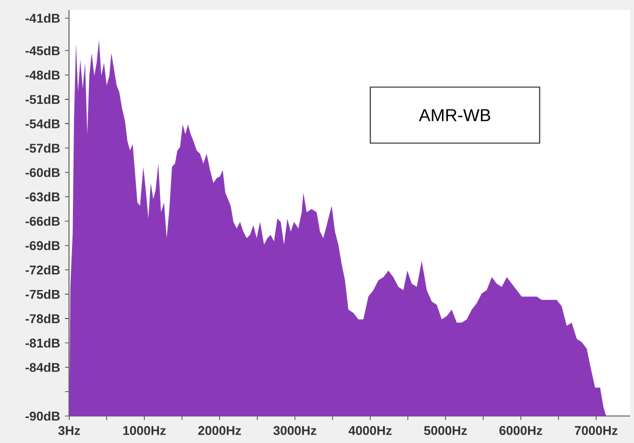  What do you see at coordinates (454, 115) in the screenshot?
I see `annotation: AMR-WB` at bounding box center [454, 115].